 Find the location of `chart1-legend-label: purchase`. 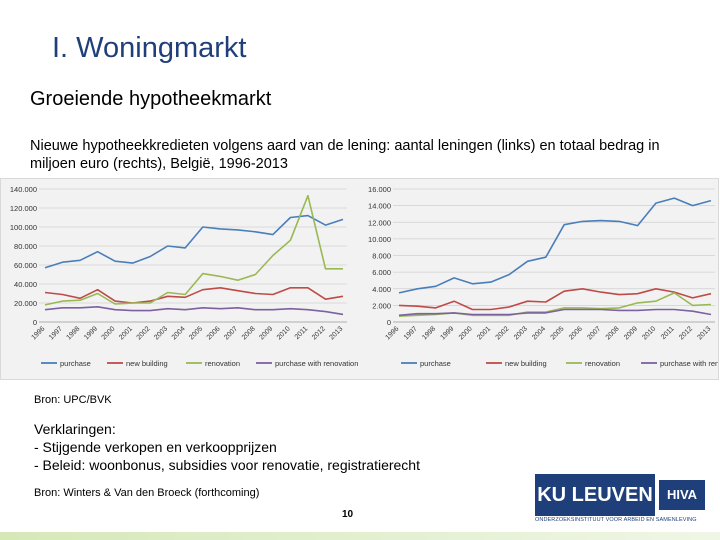

chart1-legend-label: purchase is located at coordinates (75, 363).